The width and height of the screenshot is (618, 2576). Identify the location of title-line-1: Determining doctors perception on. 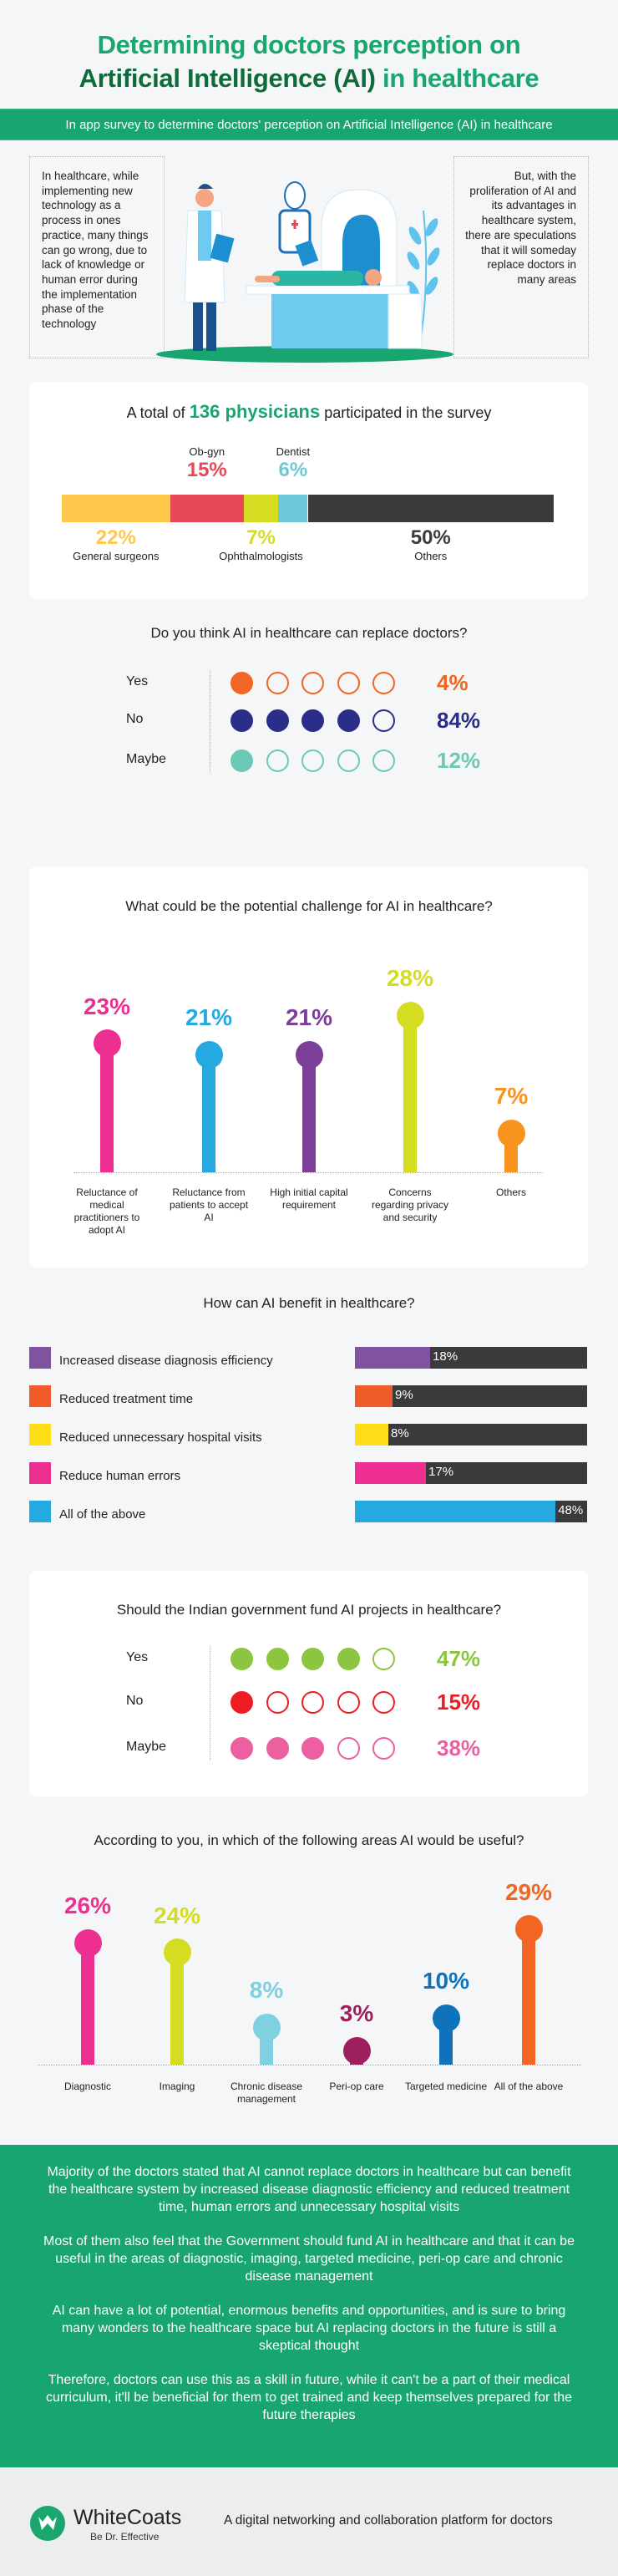
(309, 44).